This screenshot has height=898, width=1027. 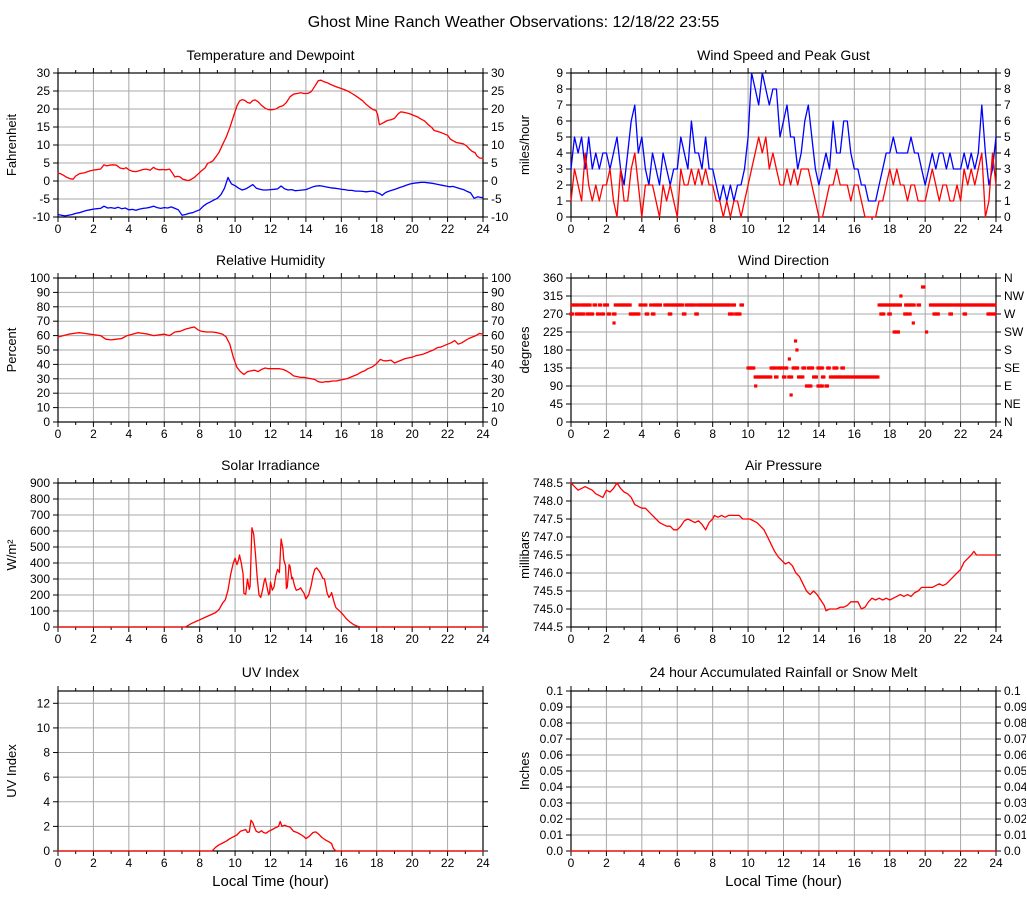 What do you see at coordinates (559, 169) in the screenshot?
I see `svg-text: 3` at bounding box center [559, 169].